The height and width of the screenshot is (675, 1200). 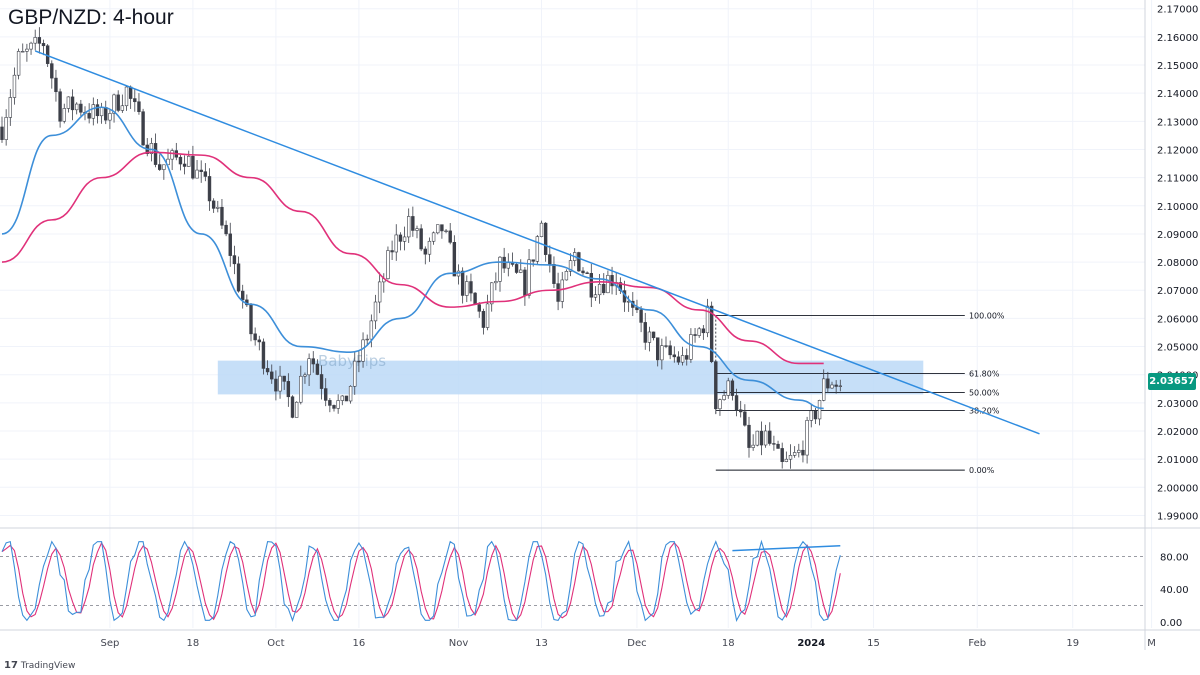 I want to click on fib-level-label: 61.80%, so click(x=984, y=374).